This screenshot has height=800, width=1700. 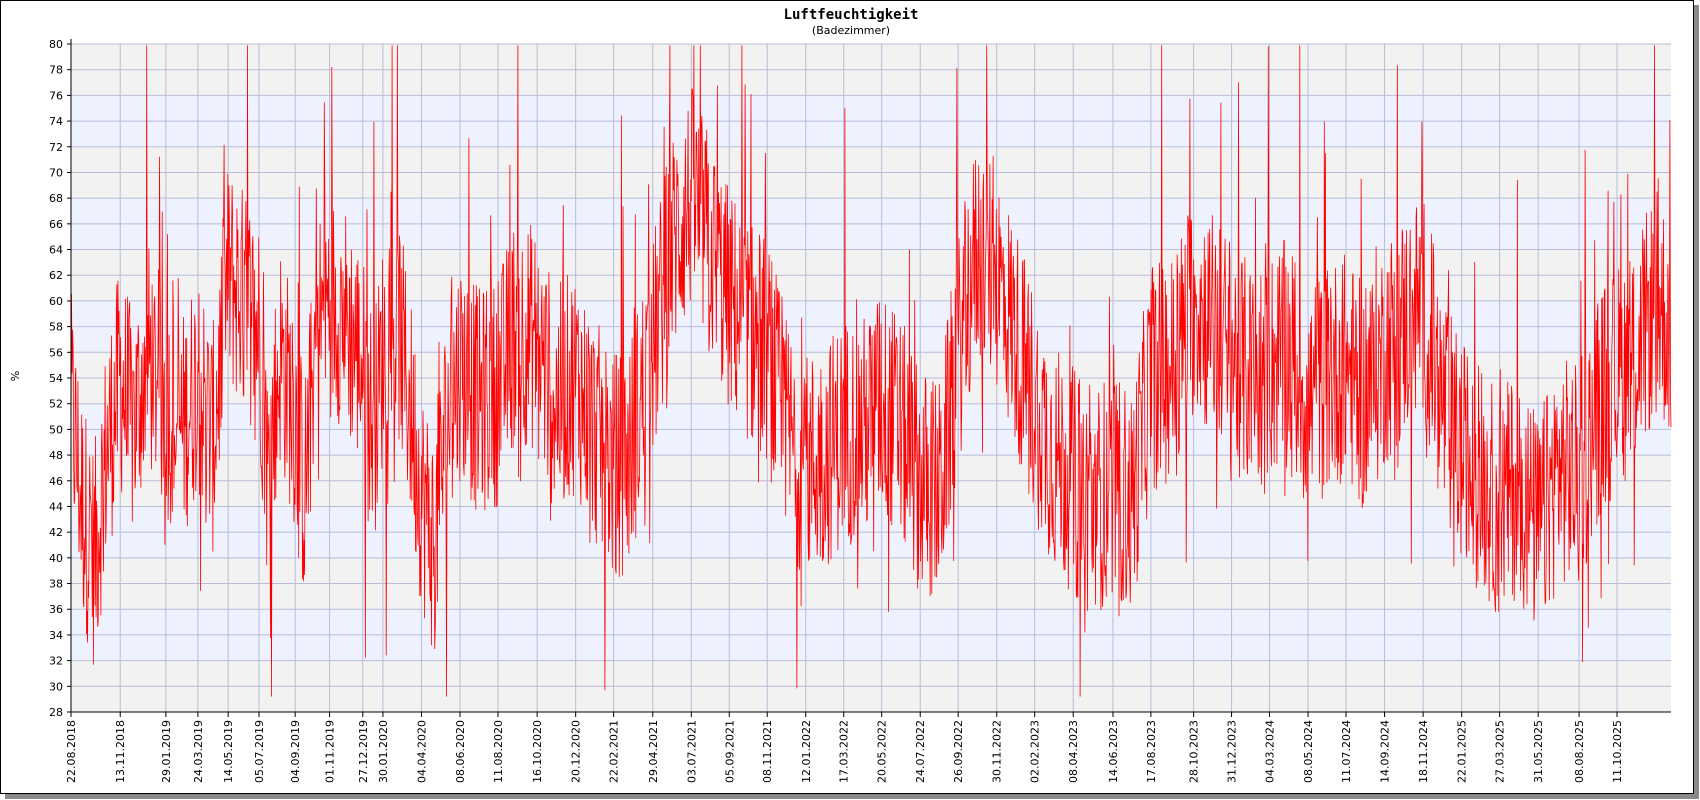 What do you see at coordinates (460, 751) in the screenshot?
I see `x-tick-label: 08.06.2020` at bounding box center [460, 751].